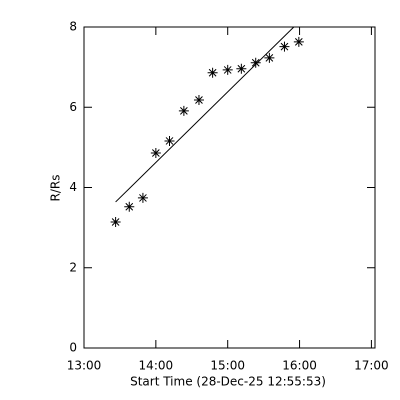  I want to click on x-tick-label: 16:00, so click(299, 366).